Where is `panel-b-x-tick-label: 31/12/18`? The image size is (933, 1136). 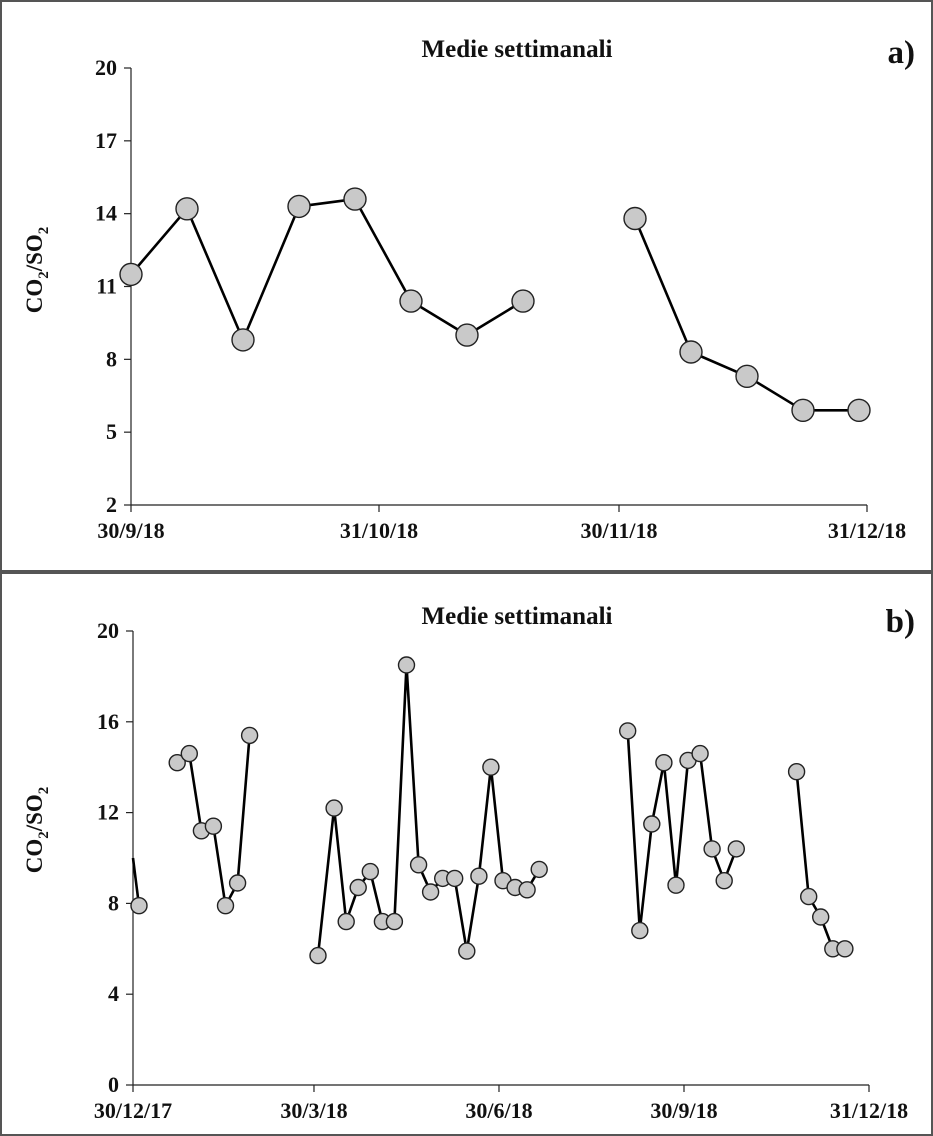
panel-b-x-tick-label: 31/12/18 is located at coordinates (869, 1110).